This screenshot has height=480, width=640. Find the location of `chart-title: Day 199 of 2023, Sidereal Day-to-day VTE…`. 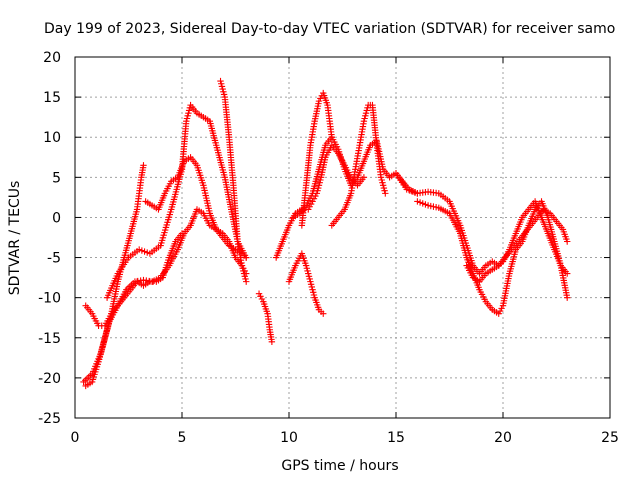

chart-title: Day 199 of 2023, Sidereal Day-to-day VTE… is located at coordinates (329, 29).